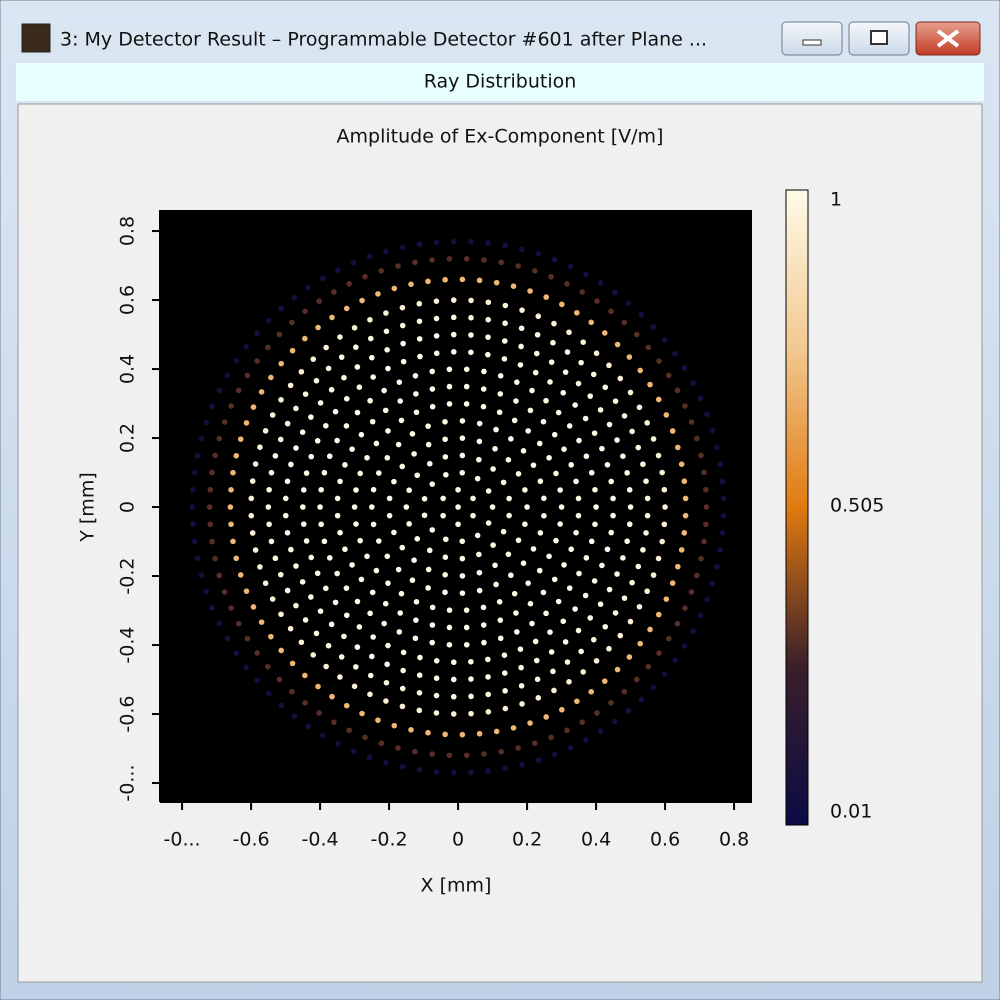 Image resolution: width=1000 pixels, height=1000 pixels. I want to click on minimize-button, so click(812, 38).